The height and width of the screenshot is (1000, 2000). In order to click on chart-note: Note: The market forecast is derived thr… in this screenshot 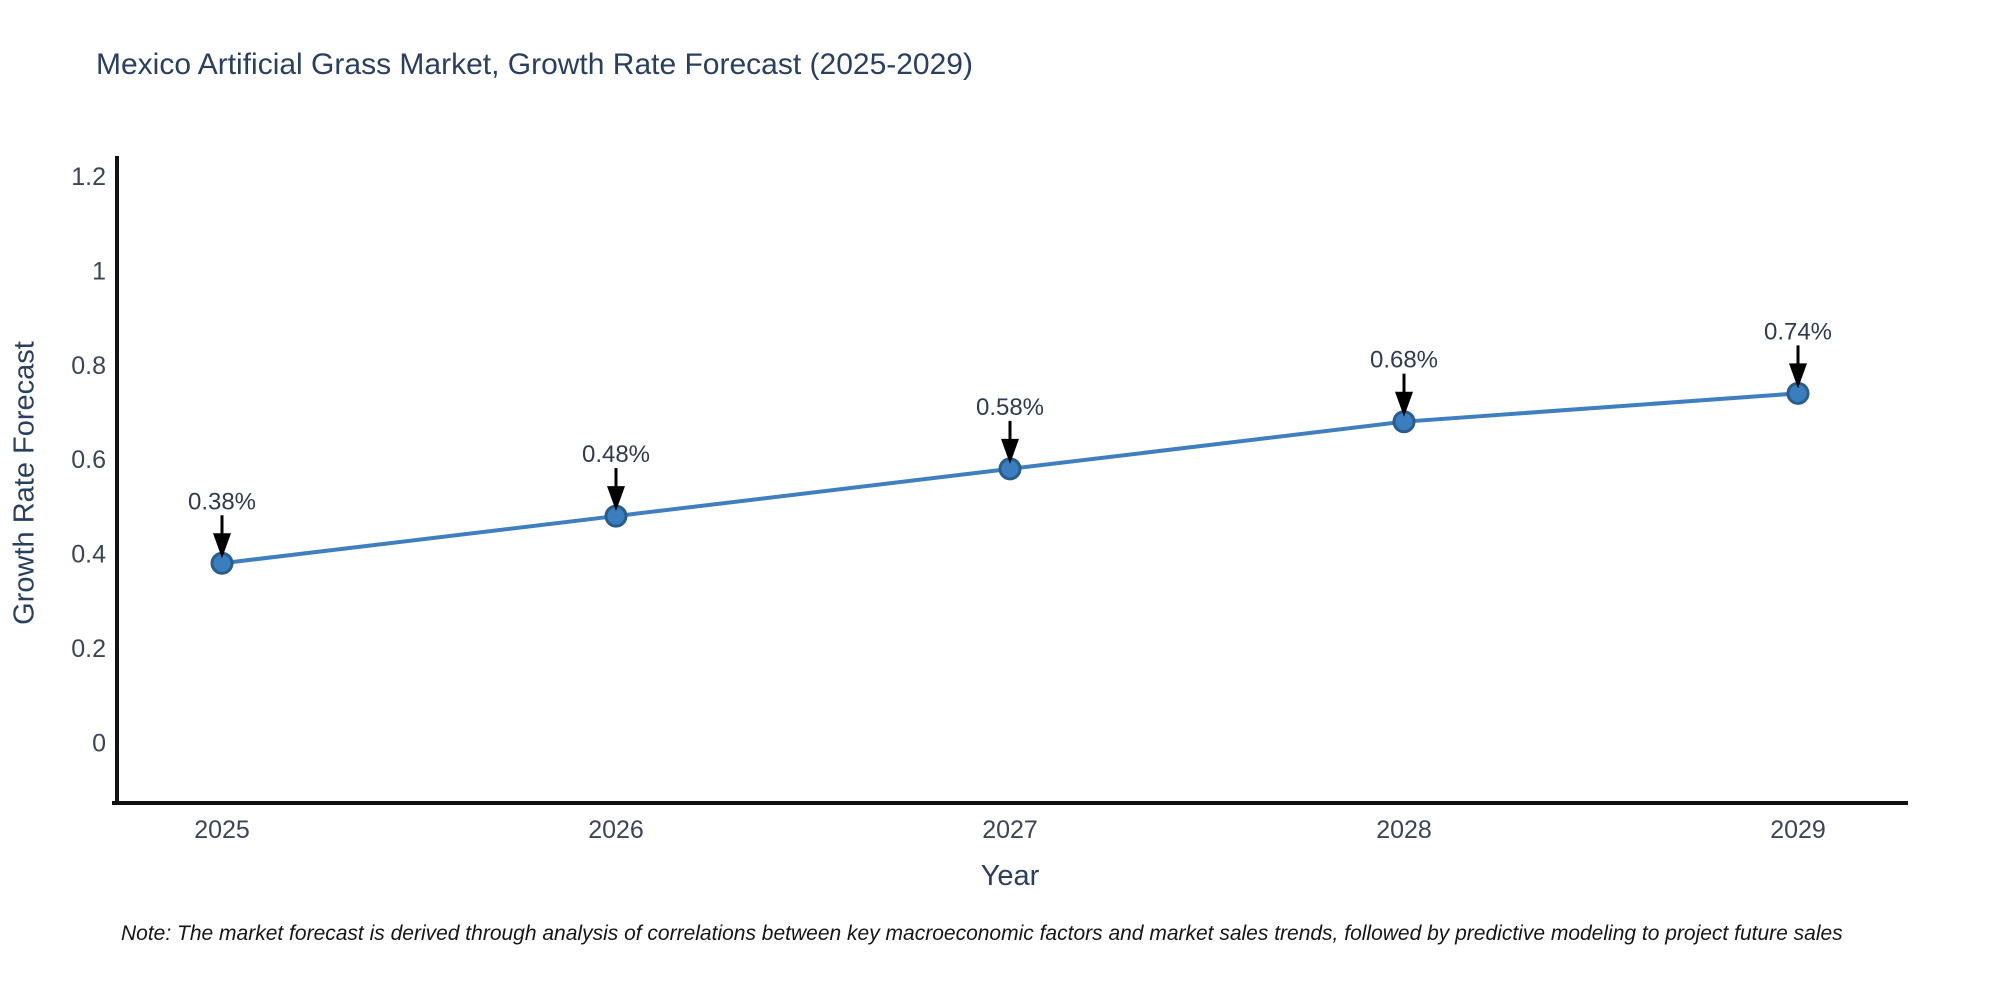, I will do `click(982, 933)`.